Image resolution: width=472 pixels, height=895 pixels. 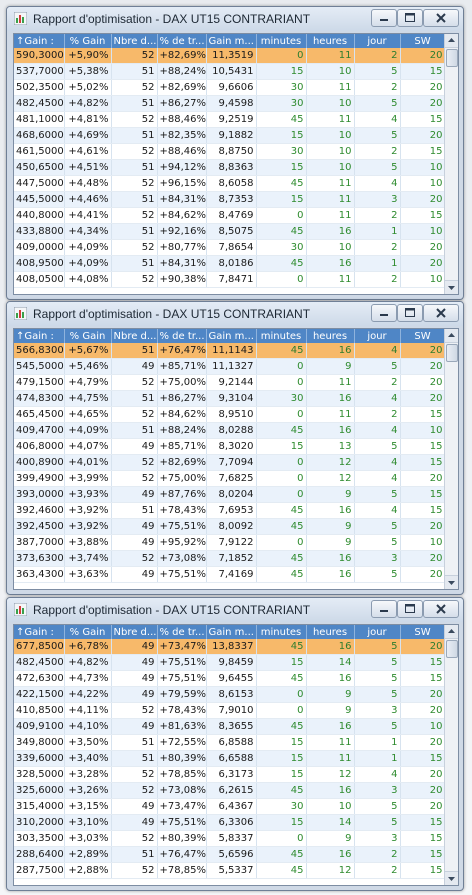 What do you see at coordinates (230, 414) in the screenshot?
I see `table-row: 465,4500 +4,65% 52 +84,62% 8,9510 0 11 2 15` at bounding box center [230, 414].